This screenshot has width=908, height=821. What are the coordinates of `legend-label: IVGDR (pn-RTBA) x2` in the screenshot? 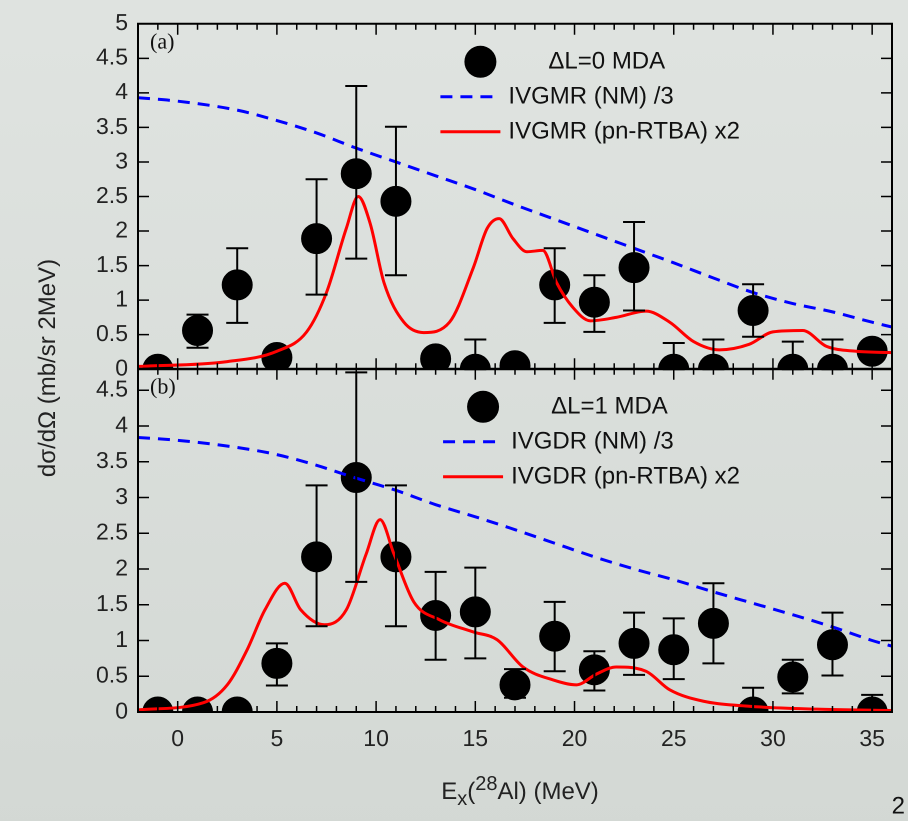 It's located at (625, 476).